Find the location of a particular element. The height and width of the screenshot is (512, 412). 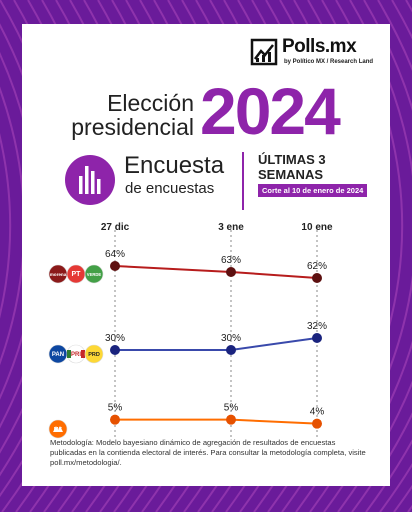

title-year: 2024 is located at coordinates (270, 111).